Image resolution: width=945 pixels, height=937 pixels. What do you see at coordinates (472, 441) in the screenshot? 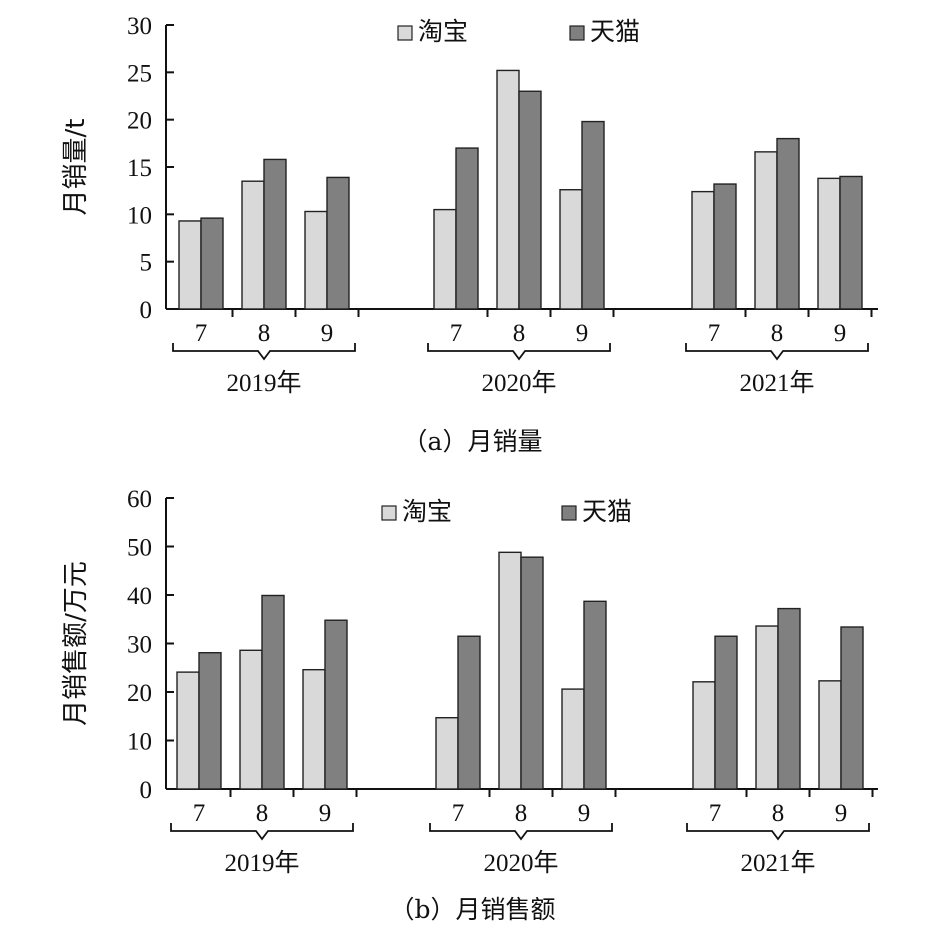
I see `caption-a: （a）月销量` at bounding box center [472, 441].